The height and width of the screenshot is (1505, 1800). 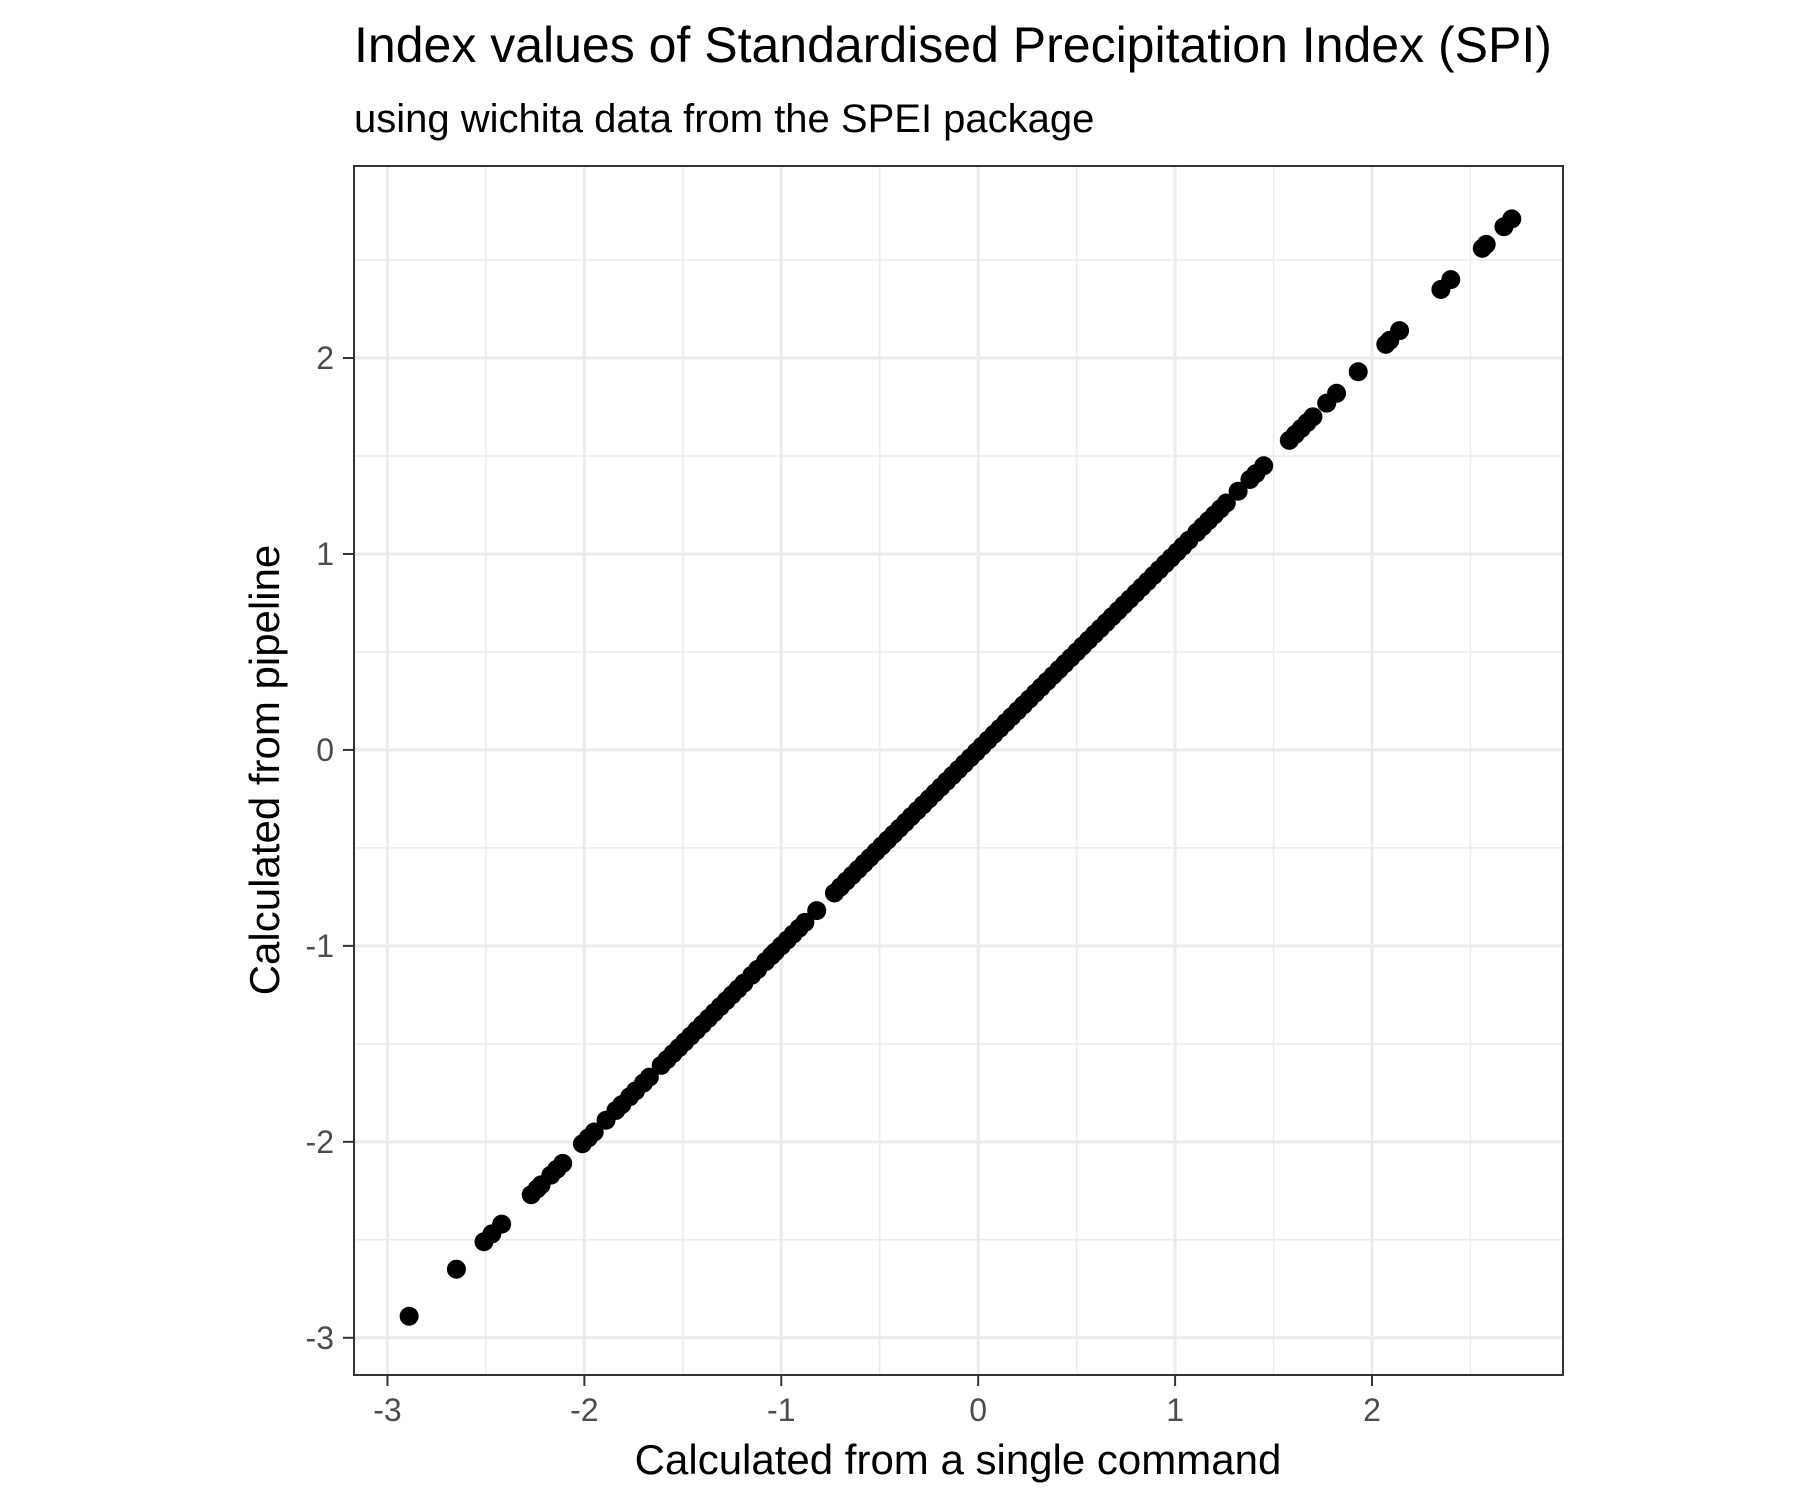 I want to click on y-axis: -3 -2 -1 0 1 2, so click(x=330, y=848).